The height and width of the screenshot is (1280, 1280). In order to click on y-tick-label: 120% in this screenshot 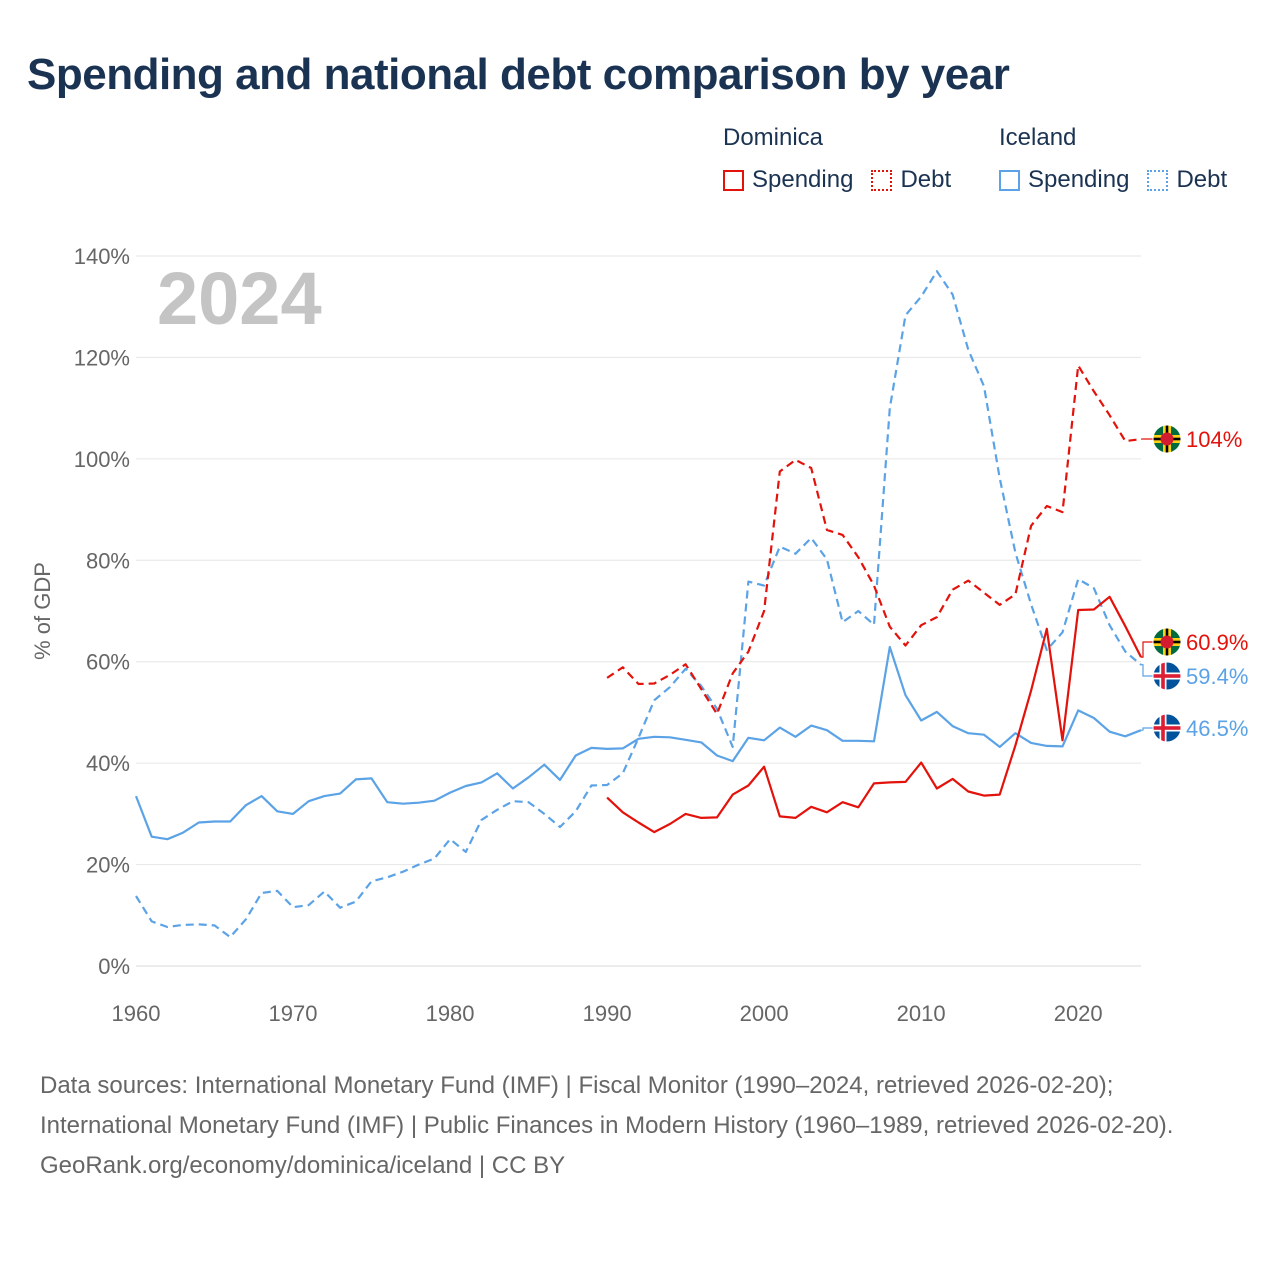, I will do `click(102, 357)`.